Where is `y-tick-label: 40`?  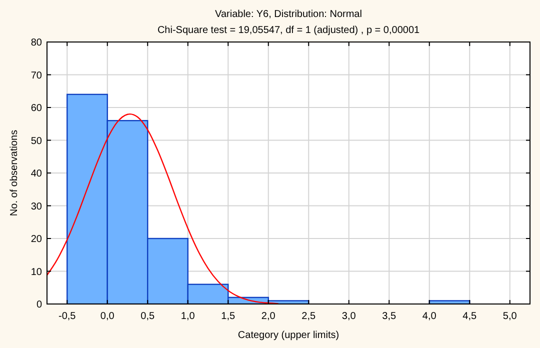
y-tick-label: 40 is located at coordinates (36, 174).